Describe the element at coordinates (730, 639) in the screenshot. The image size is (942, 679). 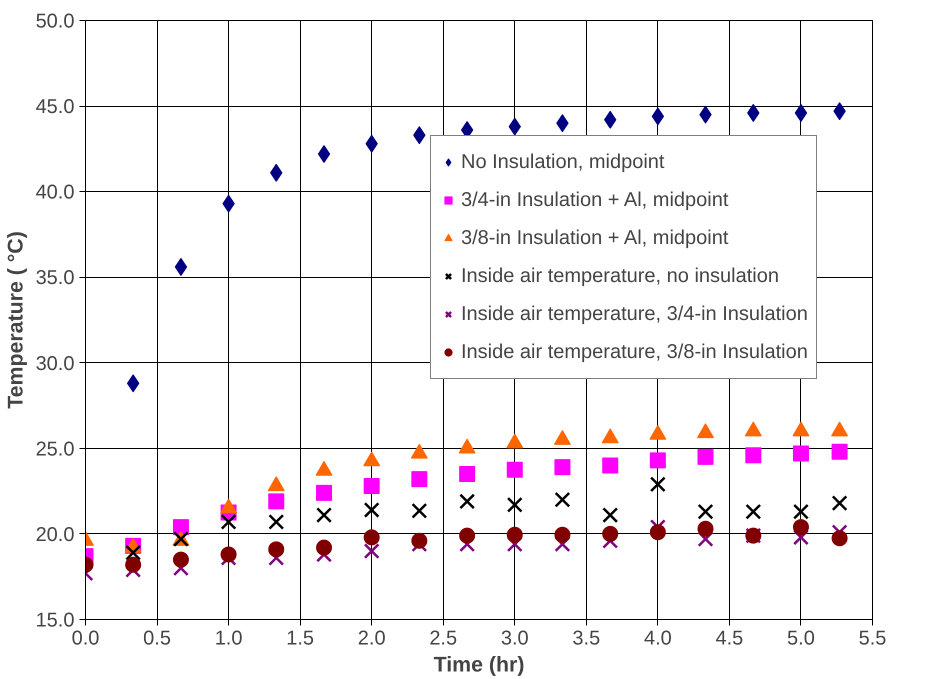
I see `x-tick-label: 4.5` at that location.